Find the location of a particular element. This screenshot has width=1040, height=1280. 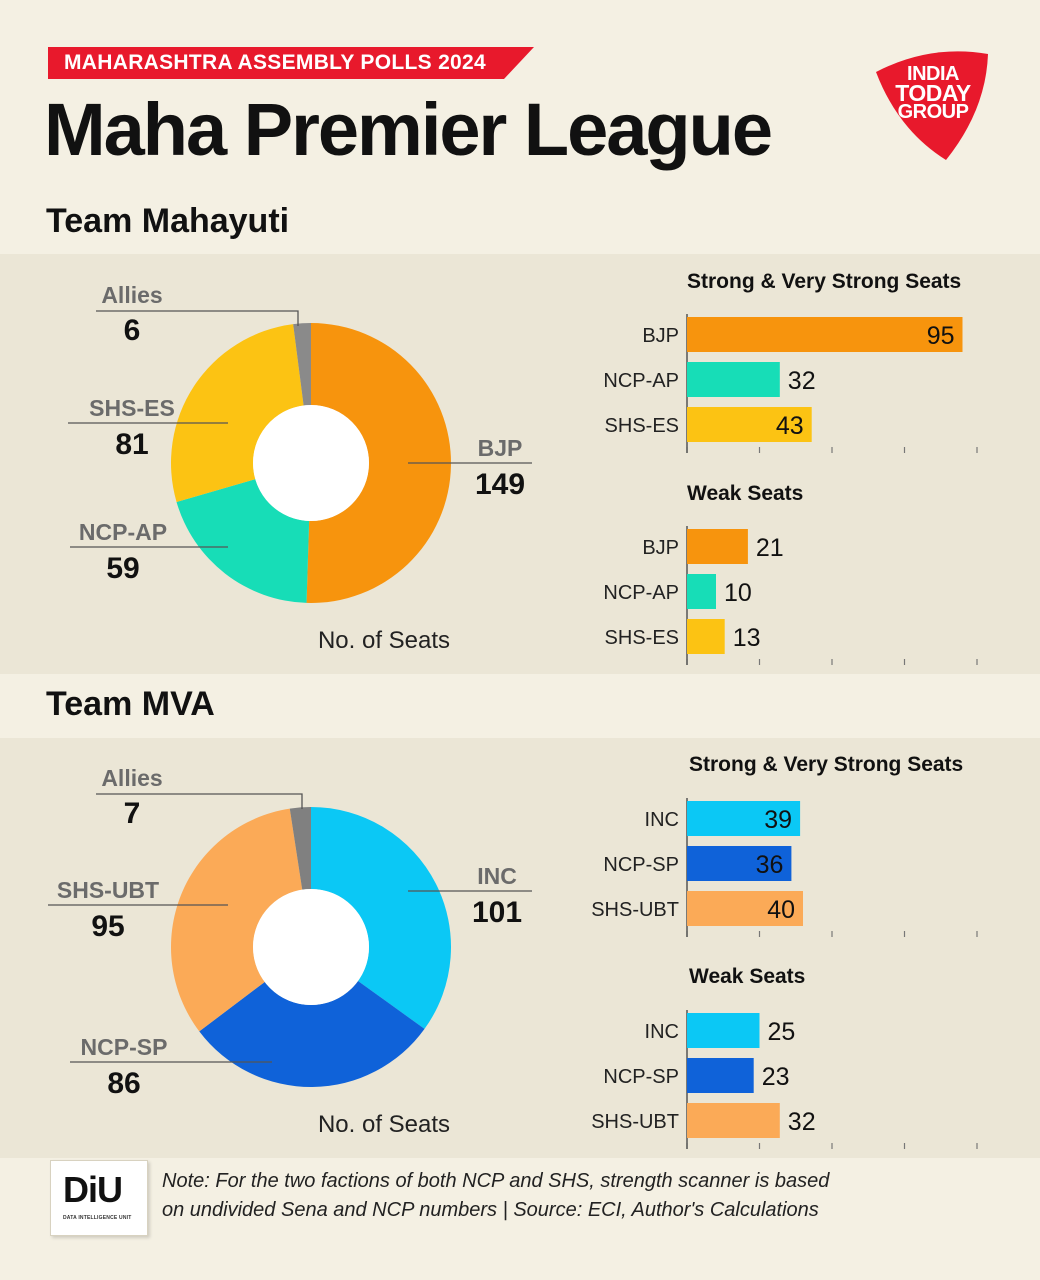

slice-value: 101 is located at coordinates (497, 912).